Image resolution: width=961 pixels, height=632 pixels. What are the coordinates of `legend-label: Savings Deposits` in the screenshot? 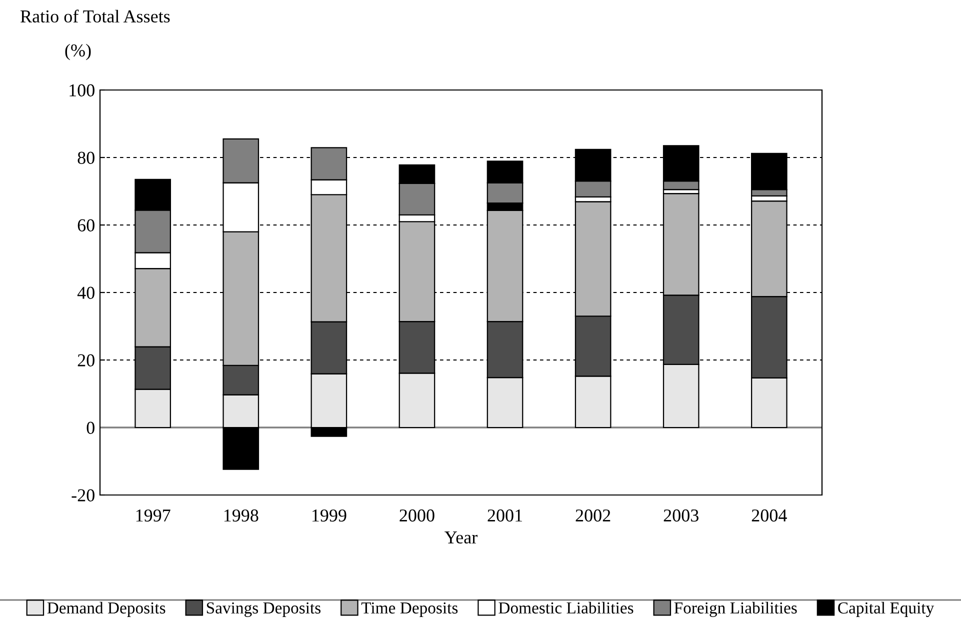 It's located at (263, 609).